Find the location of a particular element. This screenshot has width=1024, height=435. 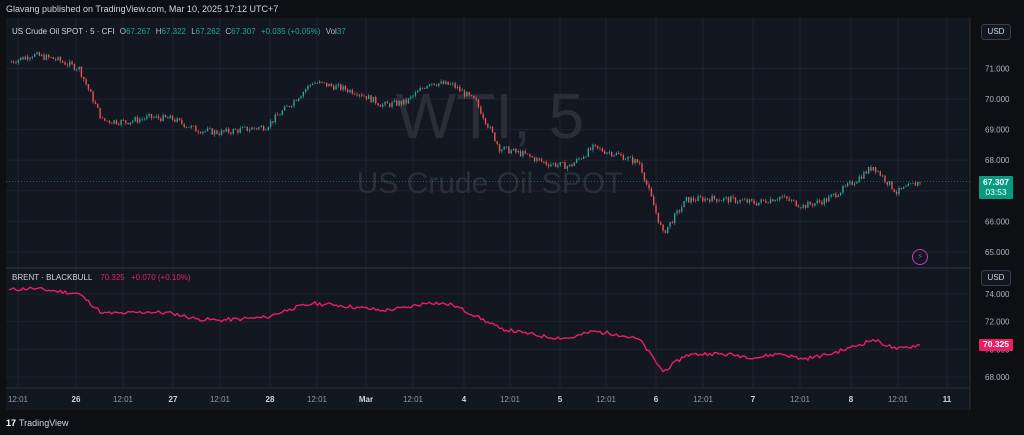

time-tick-label: Mar is located at coordinates (366, 399).